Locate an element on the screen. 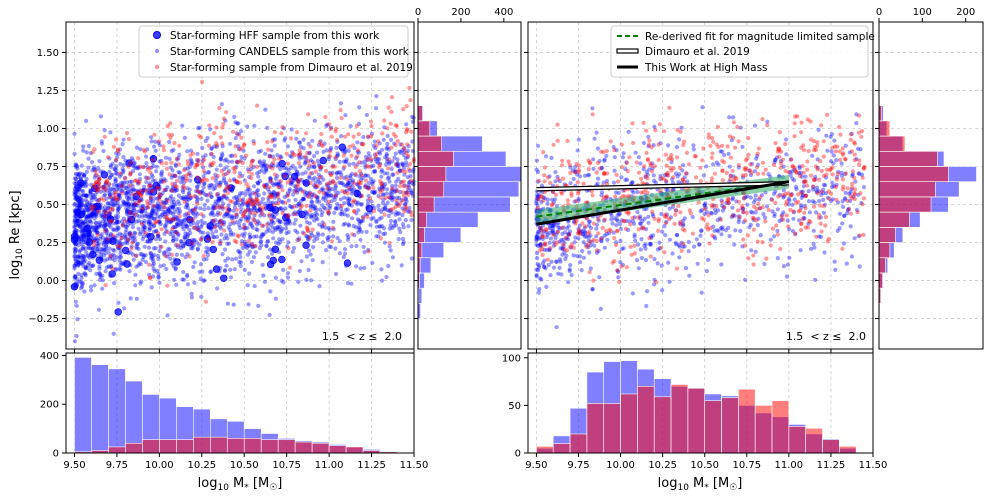  LB-bar-s1 is located at coordinates (218, 445).